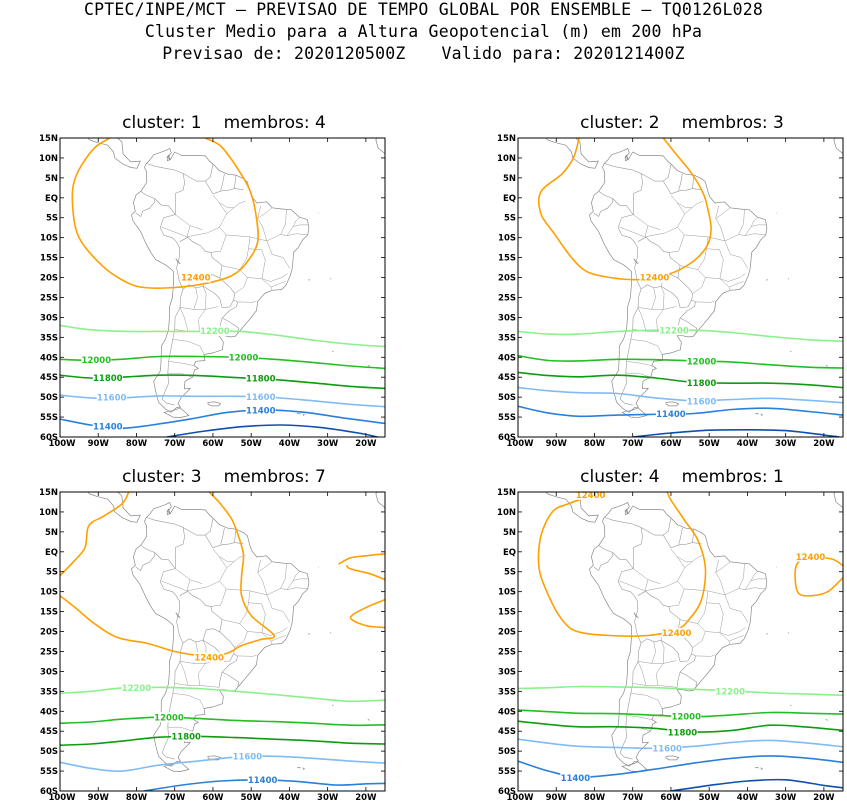 The width and height of the screenshot is (847, 803). What do you see at coordinates (284, 53) in the screenshot?
I see `forecast-date: Previsao de: 2020120500Z` at bounding box center [284, 53].